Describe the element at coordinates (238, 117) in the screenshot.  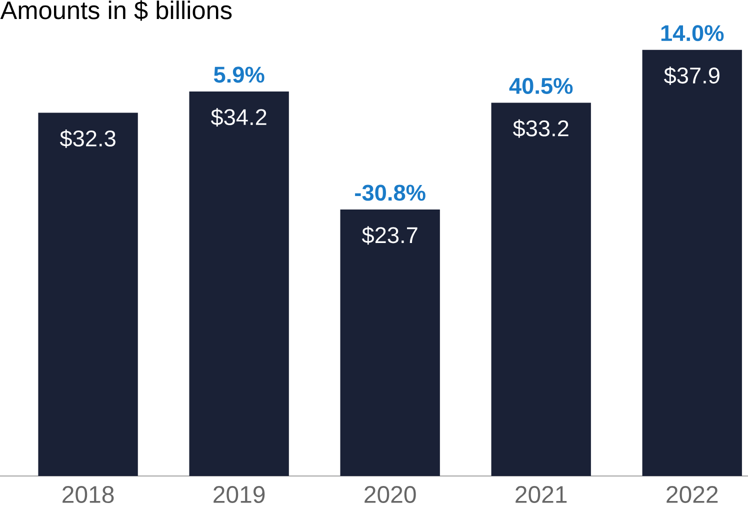
I see `data-label: $34.2` at that location.